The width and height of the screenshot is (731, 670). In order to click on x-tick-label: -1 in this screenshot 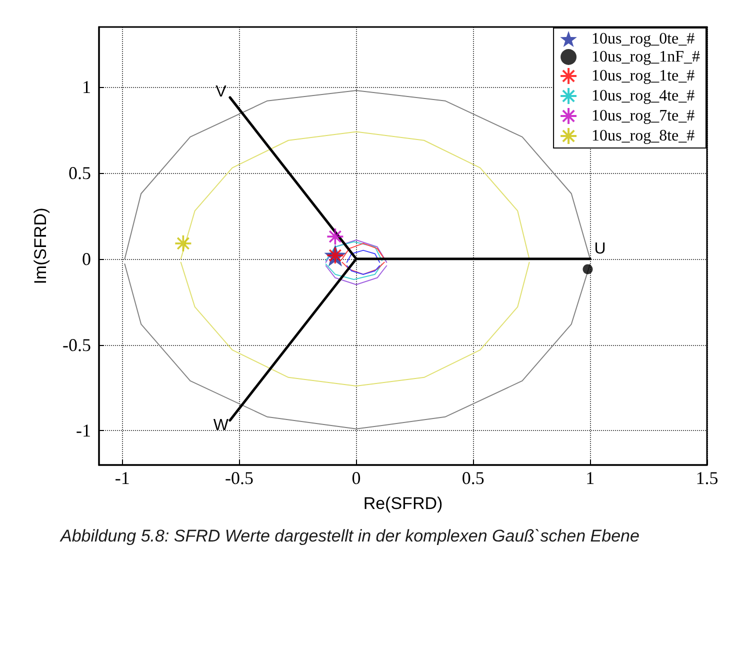, I will do `click(122, 478)`.